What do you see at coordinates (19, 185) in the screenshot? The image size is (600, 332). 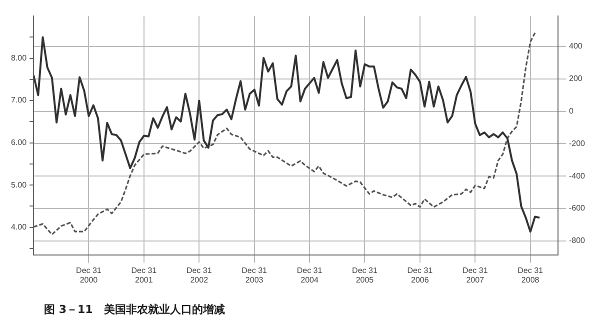 I see `y-tick-label: 5.00` at bounding box center [19, 185].